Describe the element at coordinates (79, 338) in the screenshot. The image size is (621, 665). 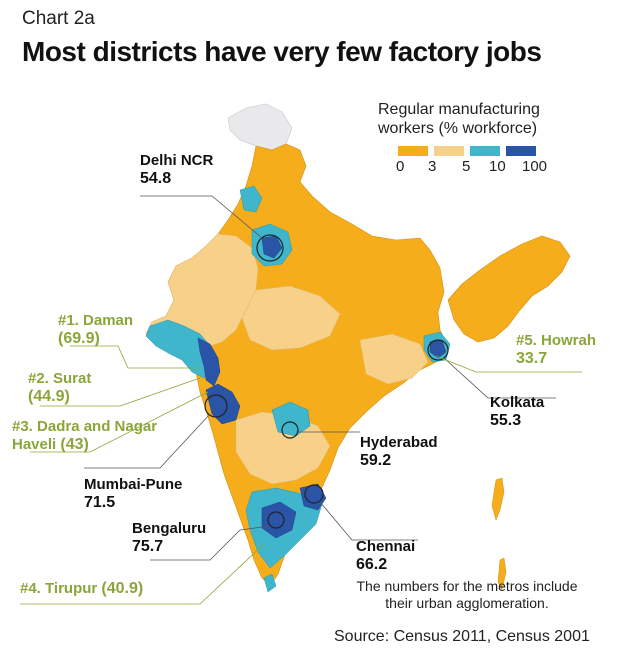
I see `daman-value: (69.9)` at that location.